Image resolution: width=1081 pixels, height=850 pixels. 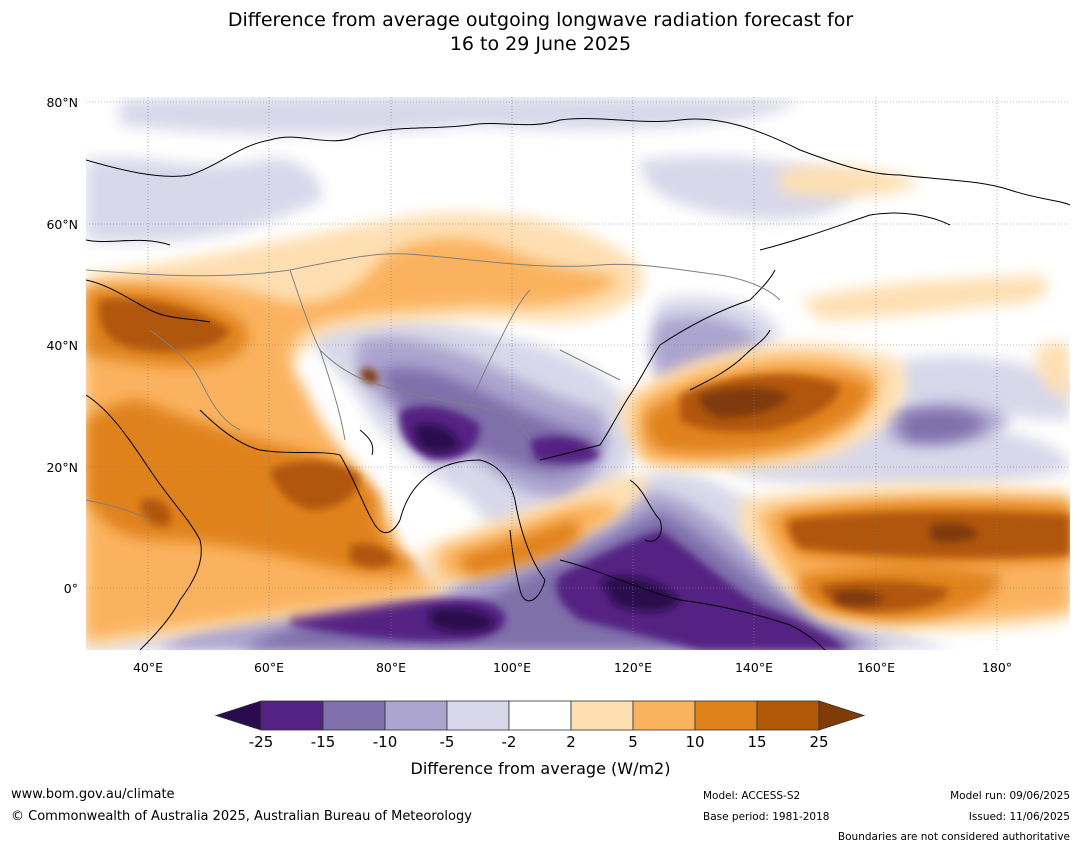 What do you see at coordinates (391, 667) in the screenshot?
I see `lon-label-80e: 80°E` at bounding box center [391, 667].